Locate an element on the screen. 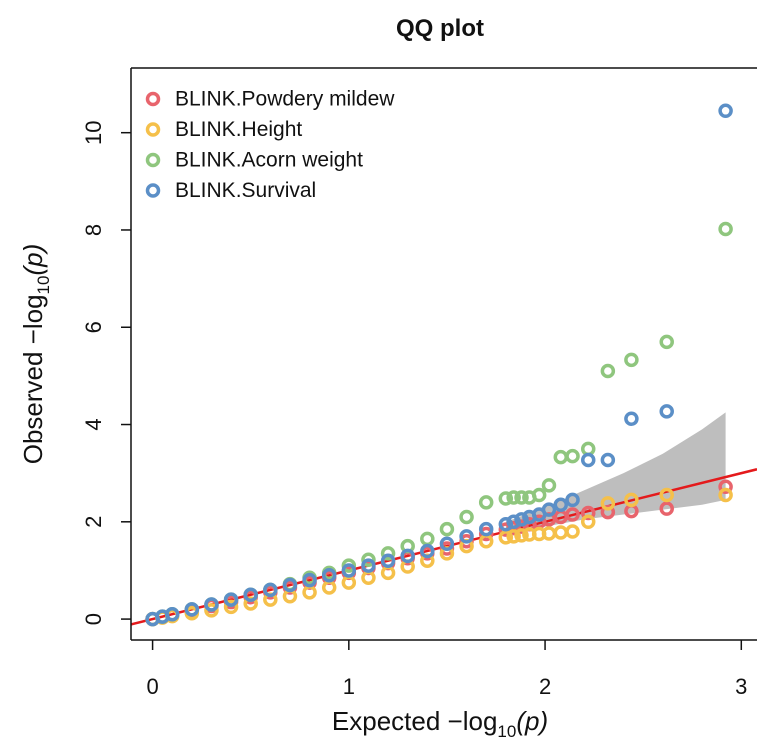 This screenshot has width=757, height=751. y-tick-label: 8 is located at coordinates (93, 230).